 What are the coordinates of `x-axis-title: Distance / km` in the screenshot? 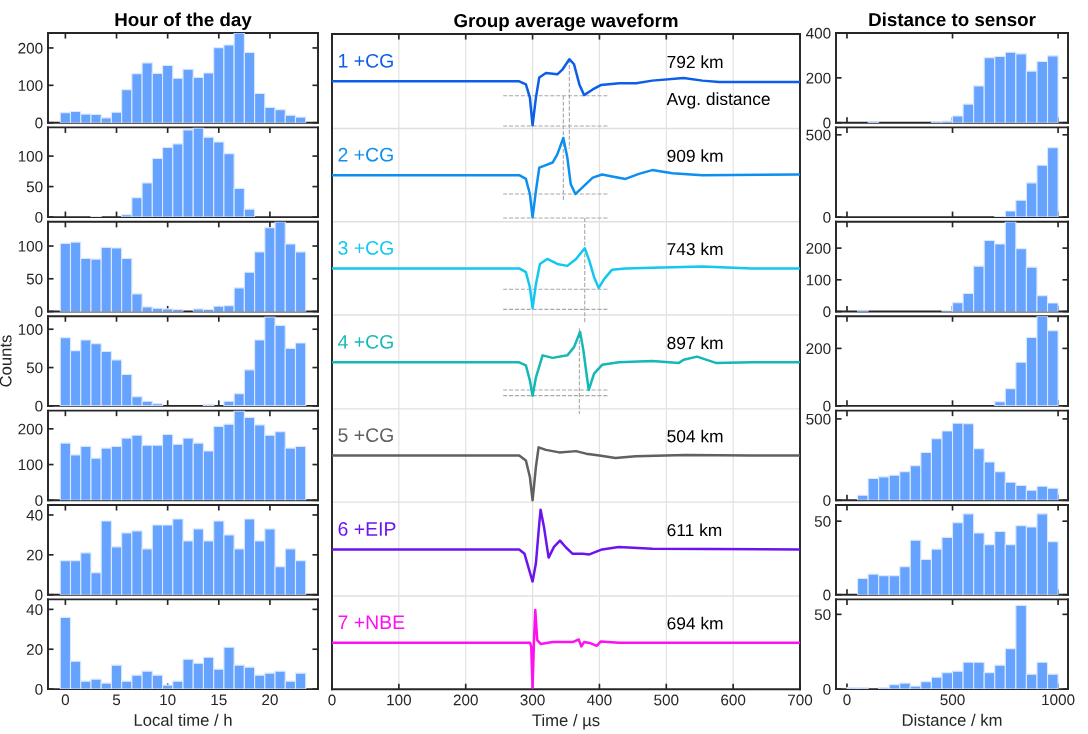 It's located at (952, 719).